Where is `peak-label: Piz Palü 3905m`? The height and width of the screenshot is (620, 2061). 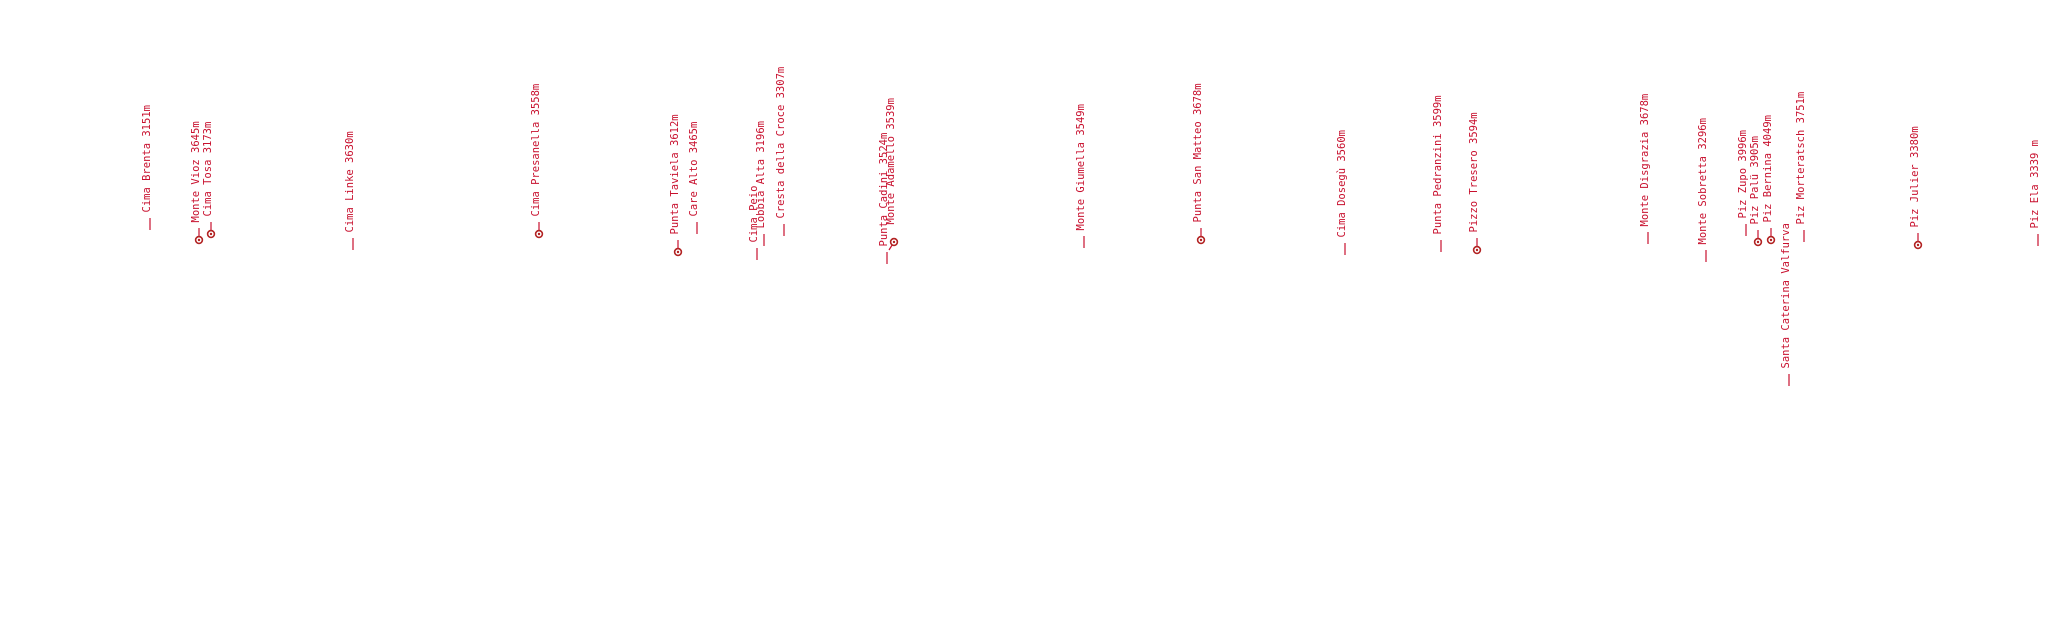
peak-label: Piz Palü 3905m is located at coordinates (1755, 180).